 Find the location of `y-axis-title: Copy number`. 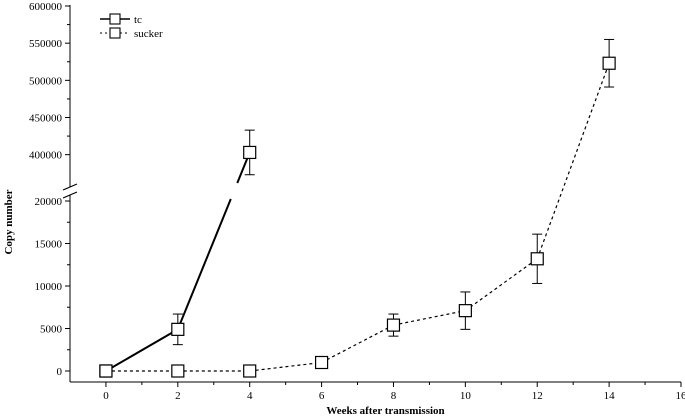

y-axis-title: Copy number is located at coordinates (9, 221).